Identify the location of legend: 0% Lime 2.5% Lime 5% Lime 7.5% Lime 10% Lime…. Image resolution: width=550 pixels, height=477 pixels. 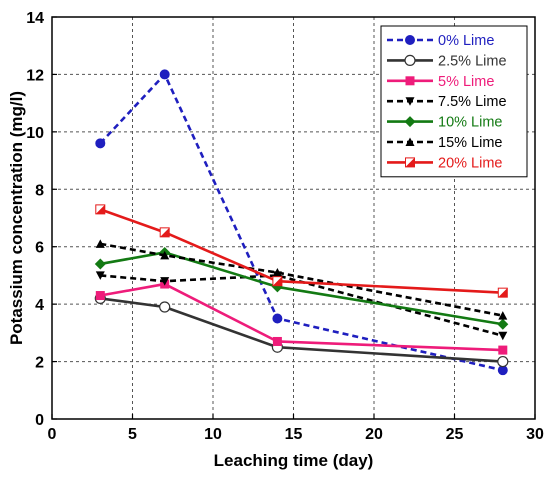
(454, 101).